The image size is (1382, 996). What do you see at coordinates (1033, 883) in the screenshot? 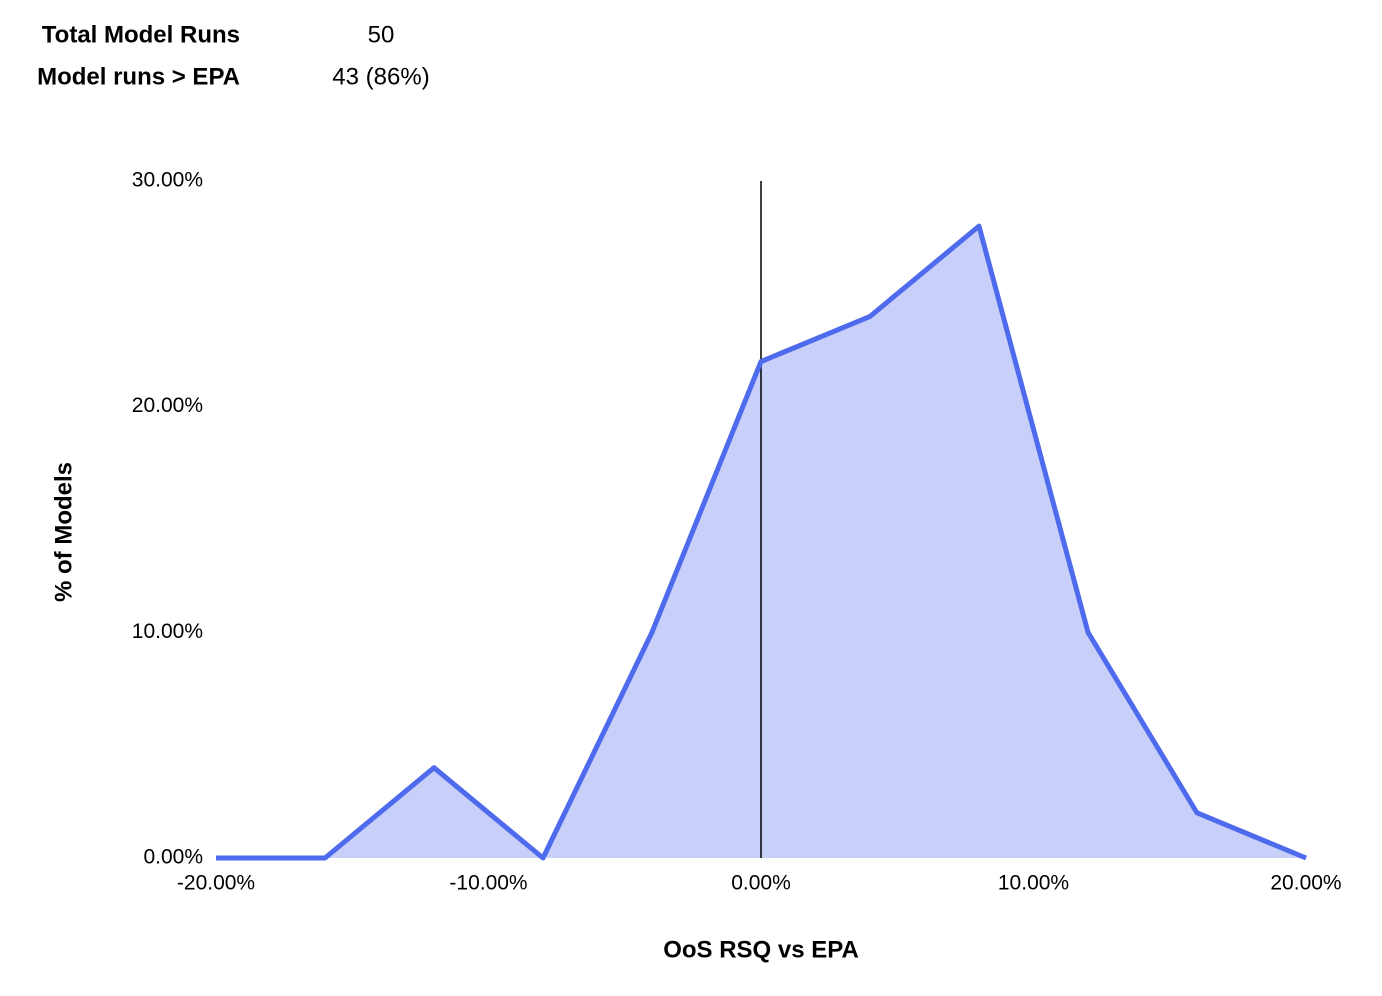
I see `x-tick-label: 10.00%` at bounding box center [1033, 883].